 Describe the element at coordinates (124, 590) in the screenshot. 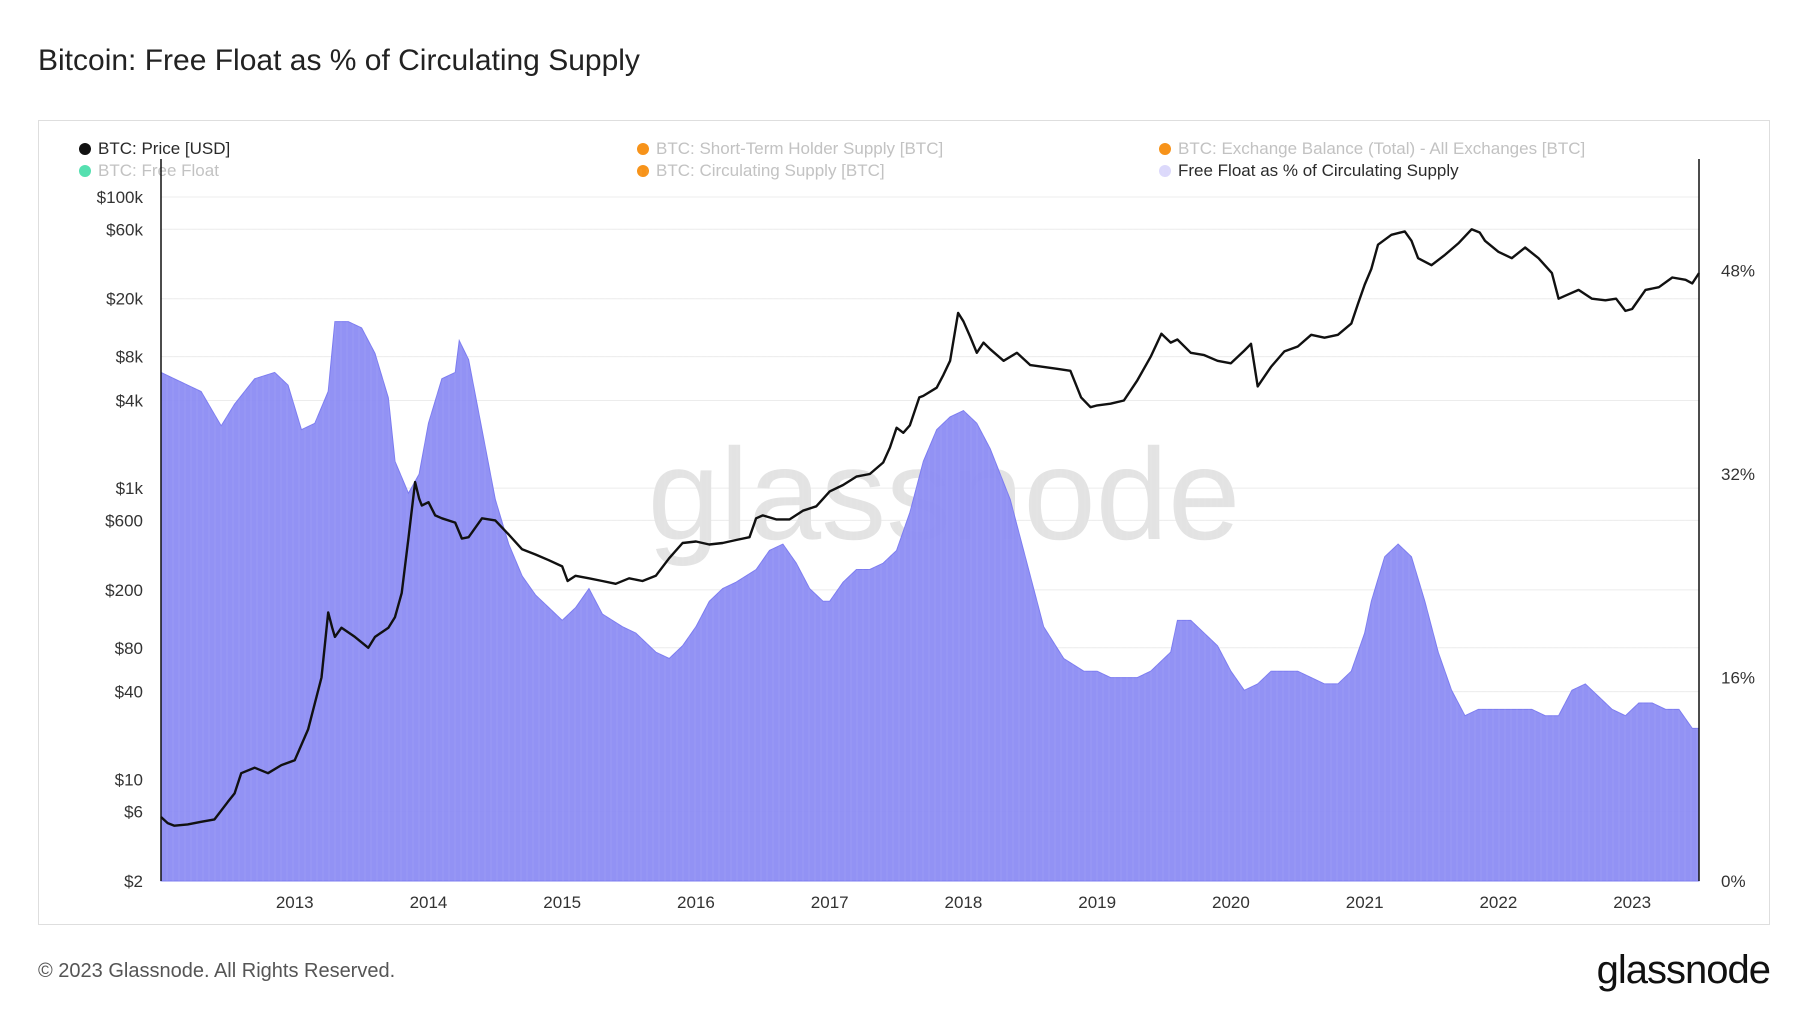

I see `left-tick-label: $200` at that location.